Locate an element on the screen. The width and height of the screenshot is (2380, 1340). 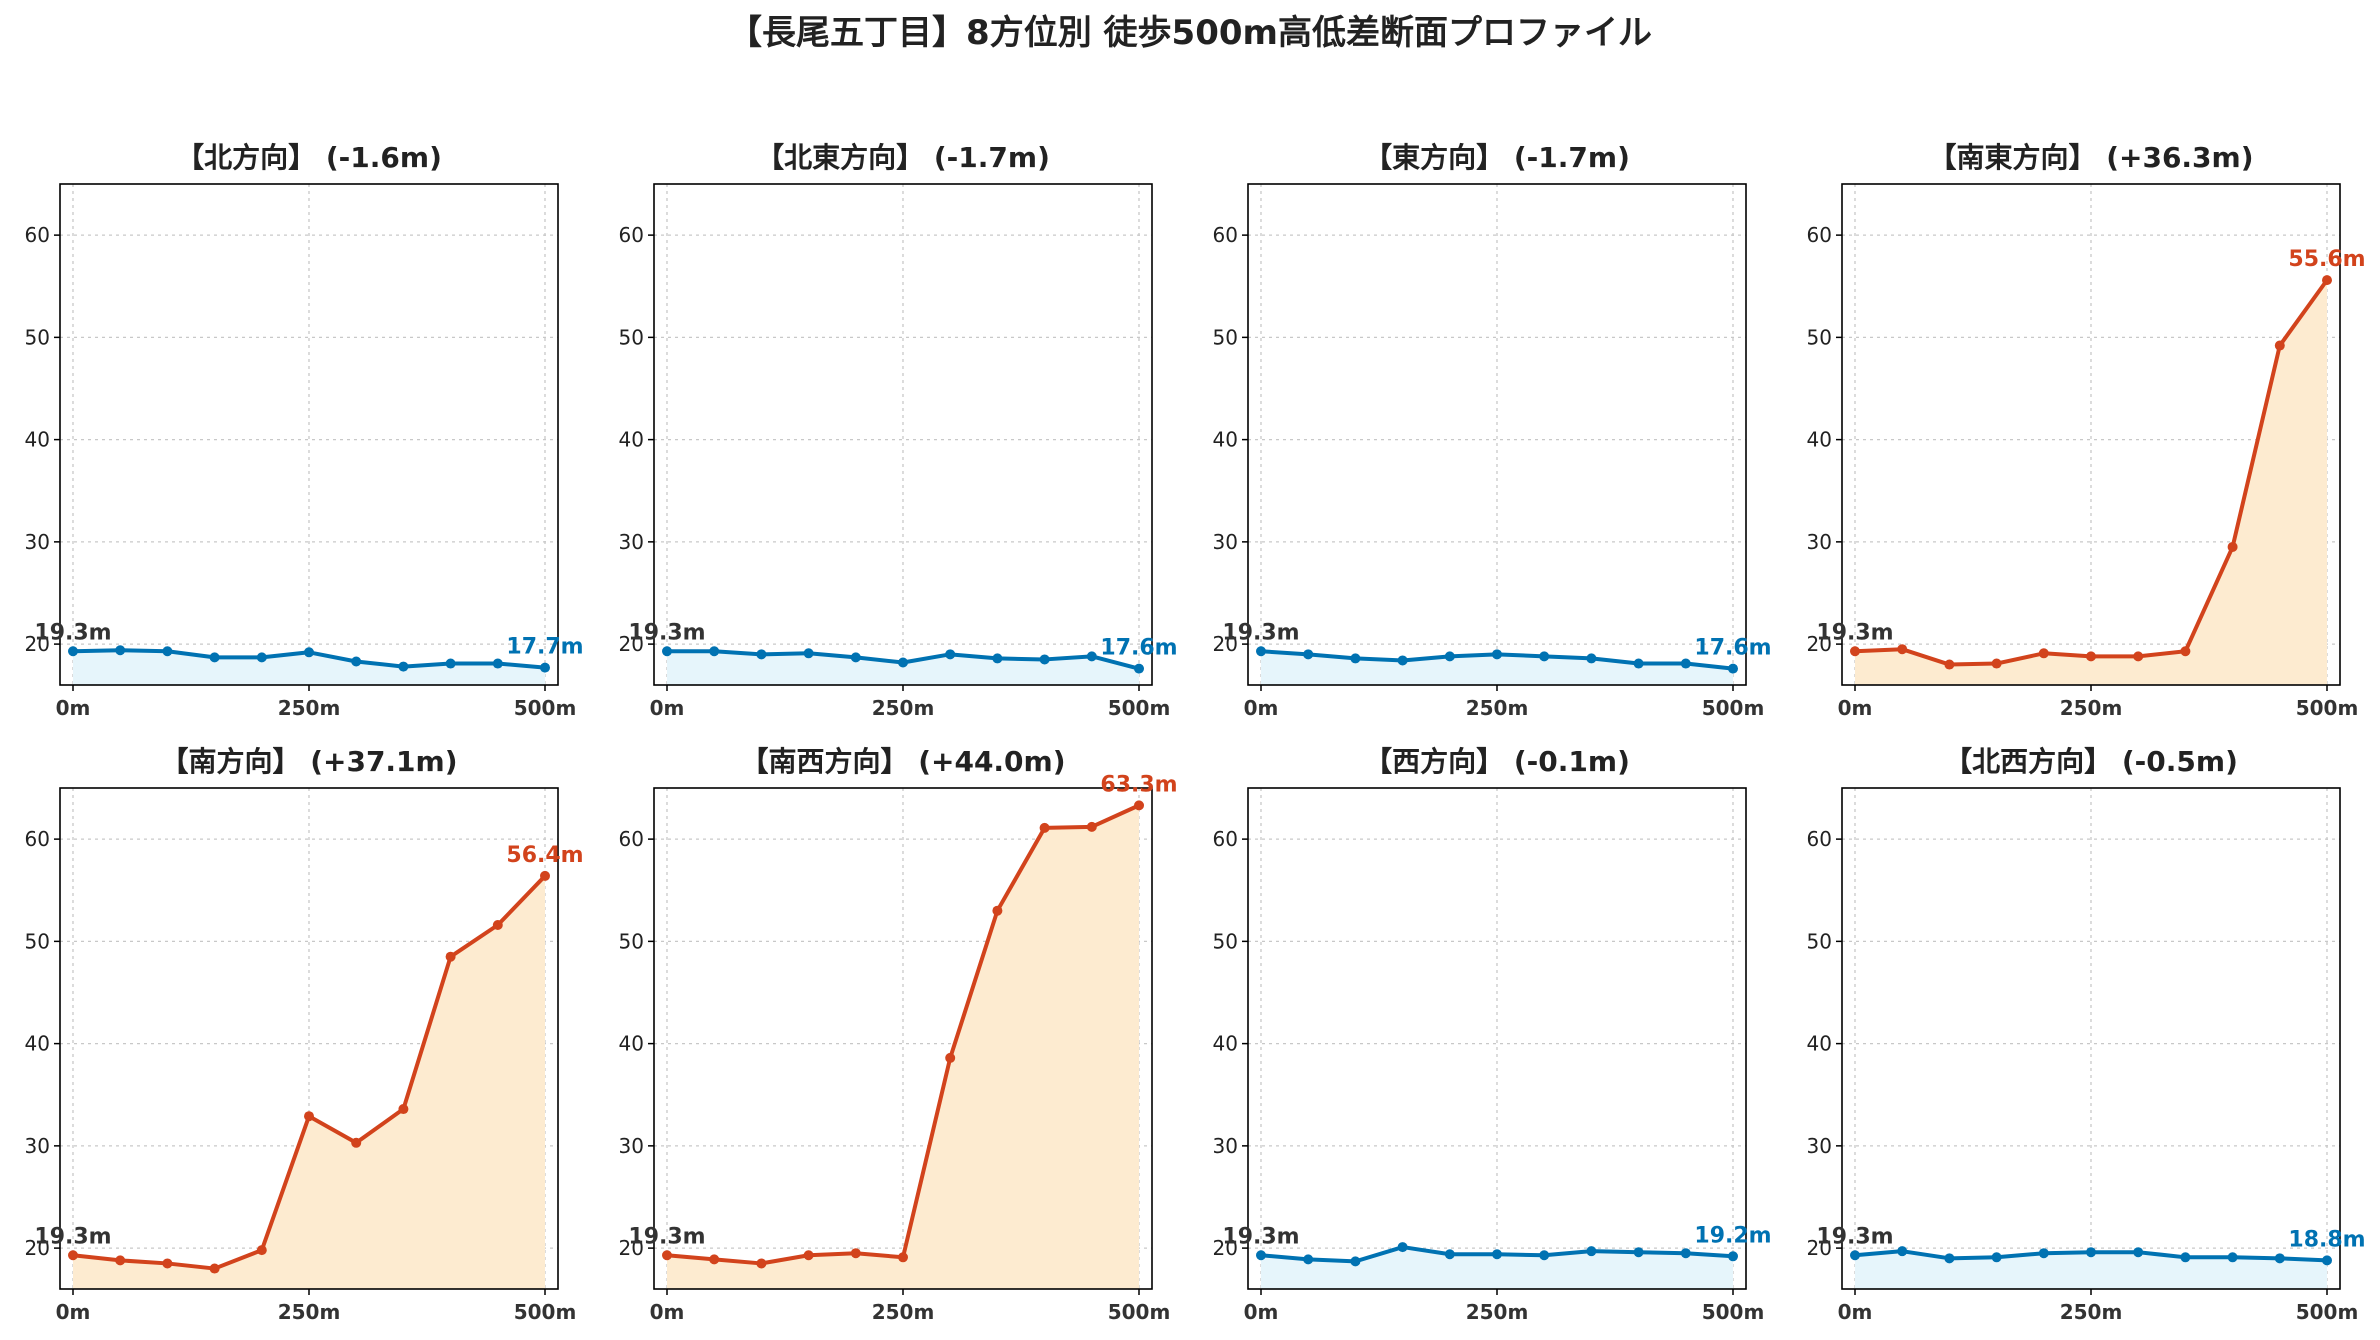
panel-title: 【北東方向】 (-1.7m) is located at coordinates (903, 157).